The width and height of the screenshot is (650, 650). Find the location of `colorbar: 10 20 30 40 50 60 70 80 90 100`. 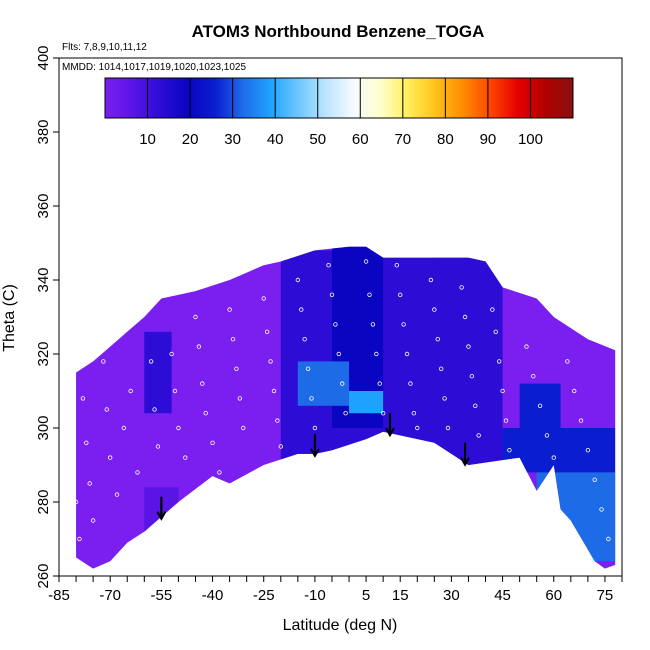

colorbar: 10 20 30 40 50 60 70 80 90 100 is located at coordinates (339, 112).